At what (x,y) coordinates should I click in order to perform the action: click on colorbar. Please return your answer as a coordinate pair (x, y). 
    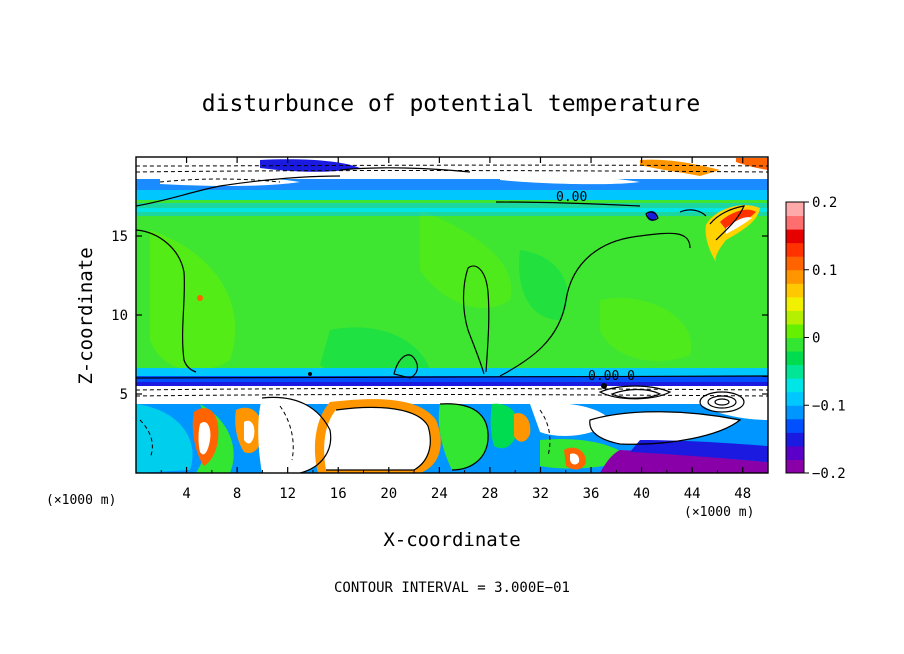
    Looking at the image, I should click on (795, 337).